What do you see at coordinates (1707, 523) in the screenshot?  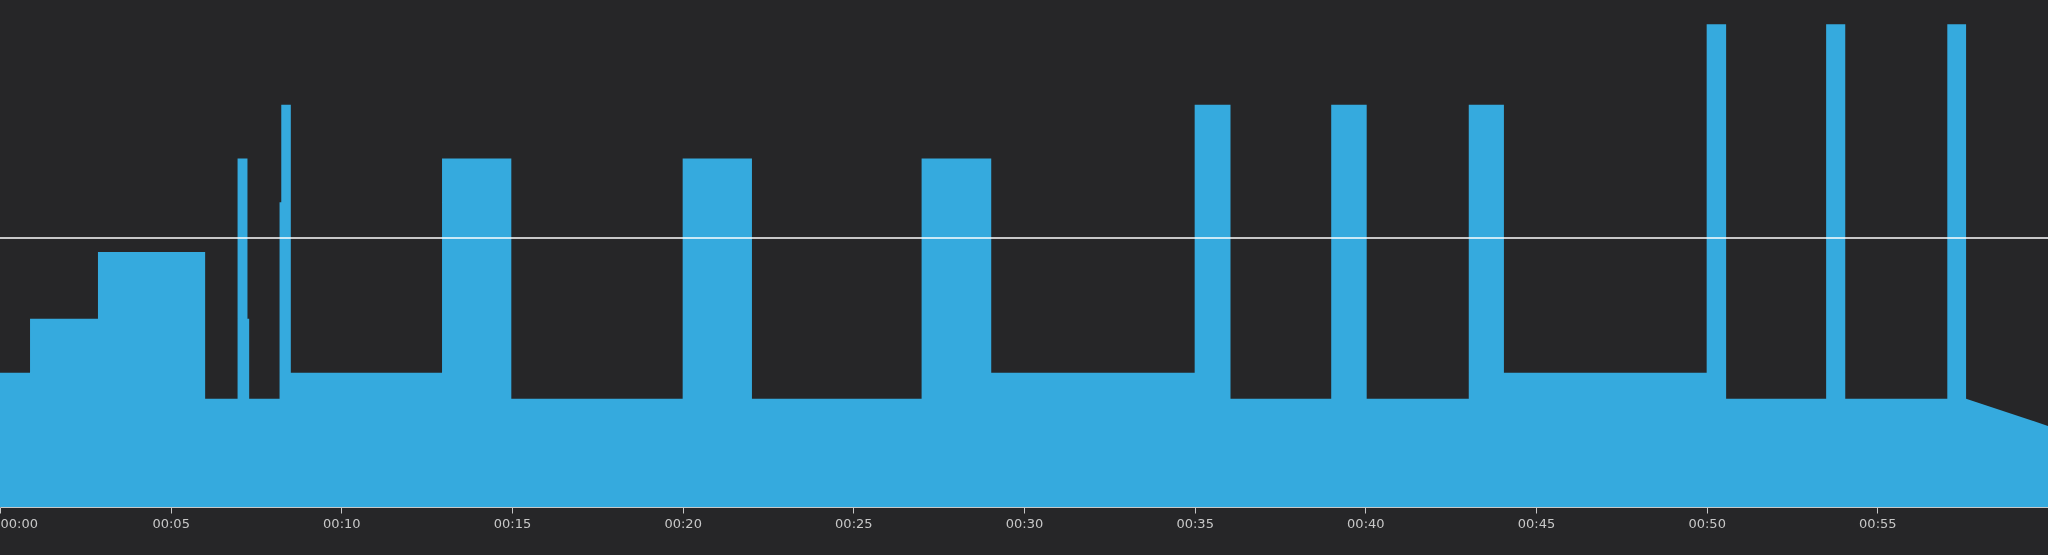 I see `x-tick-label: 00:50` at bounding box center [1707, 523].